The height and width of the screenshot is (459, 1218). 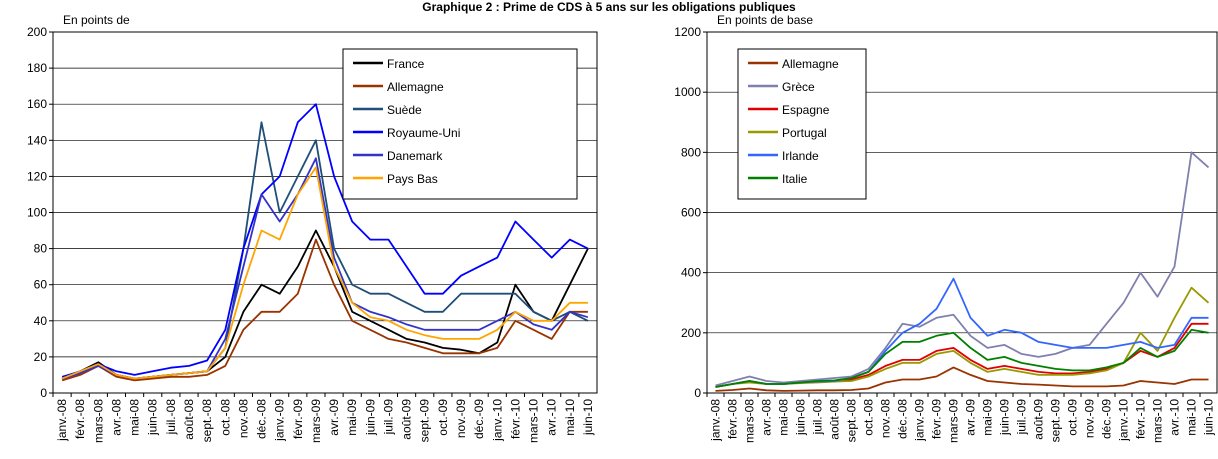 What do you see at coordinates (37, 140) in the screenshot?
I see `y-tick-label: 140` at bounding box center [37, 140].